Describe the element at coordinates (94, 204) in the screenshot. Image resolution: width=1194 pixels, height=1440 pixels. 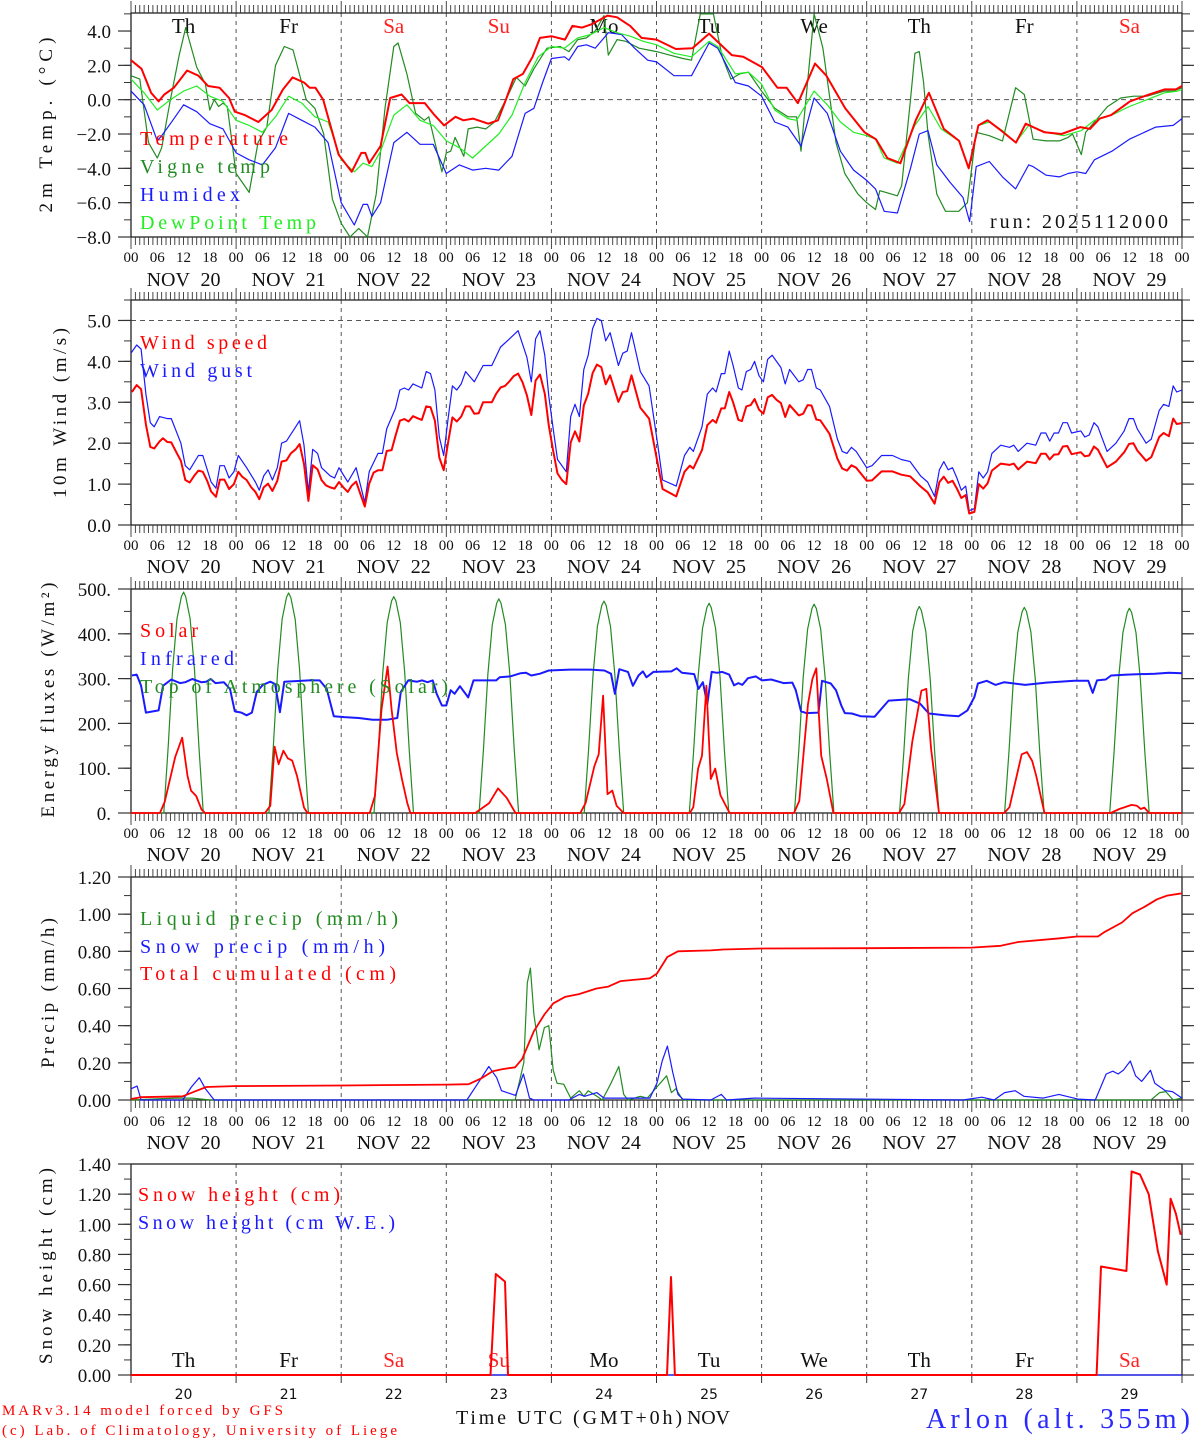
I see `y-tick-label: −6.0` at that location.